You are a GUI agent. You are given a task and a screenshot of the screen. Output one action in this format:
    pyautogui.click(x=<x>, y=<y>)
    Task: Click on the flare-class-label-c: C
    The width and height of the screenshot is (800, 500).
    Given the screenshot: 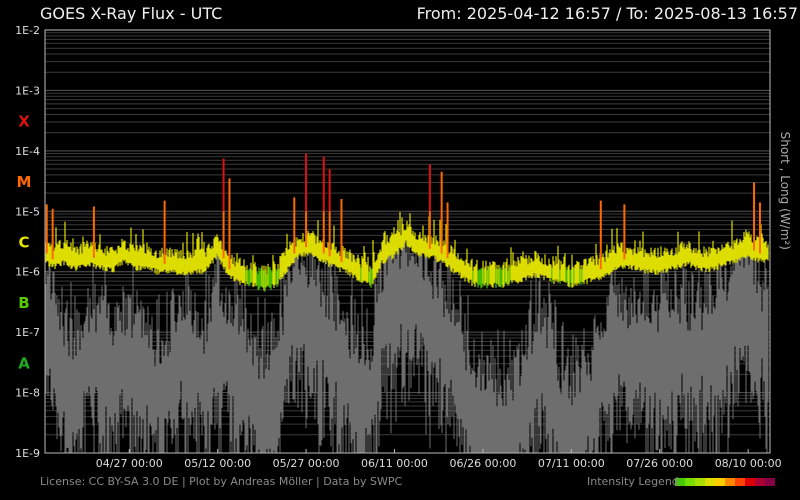 What is the action you would take?
    pyautogui.click(x=23, y=243)
    